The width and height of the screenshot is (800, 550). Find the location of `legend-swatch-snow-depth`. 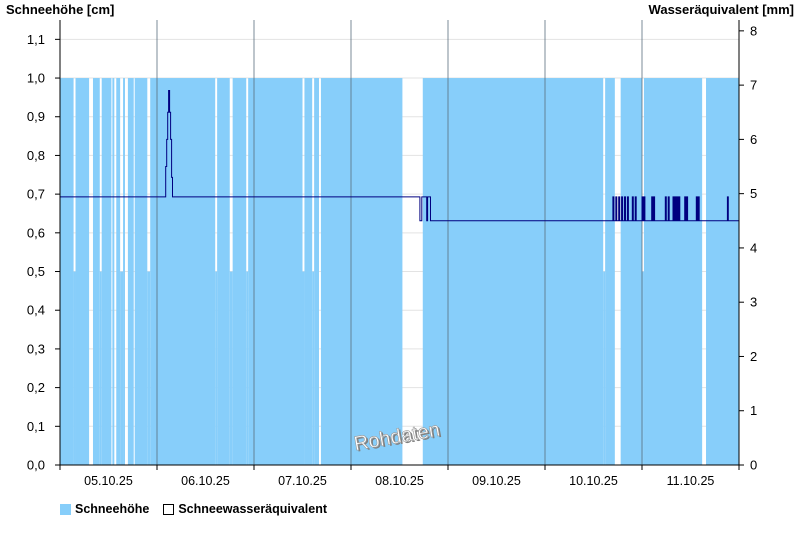

legend-swatch-snow-depth is located at coordinates (65, 509).